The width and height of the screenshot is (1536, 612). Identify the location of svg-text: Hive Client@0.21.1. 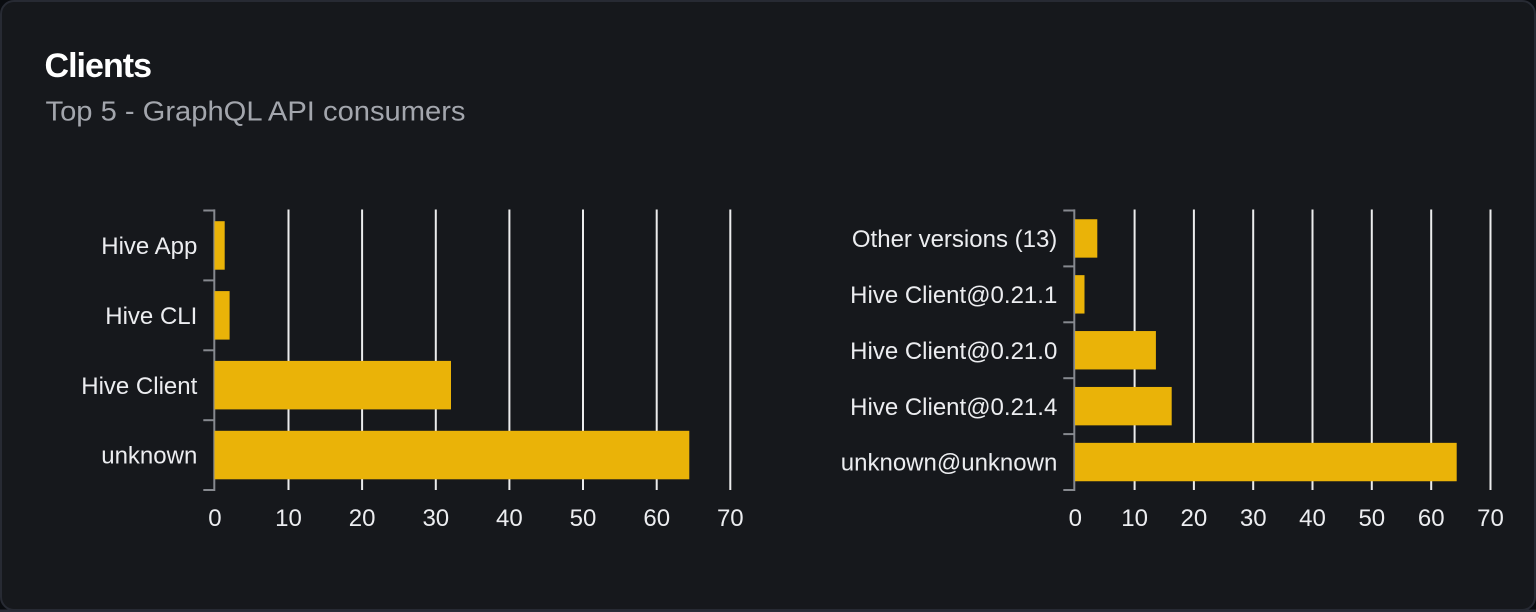
(953, 295).